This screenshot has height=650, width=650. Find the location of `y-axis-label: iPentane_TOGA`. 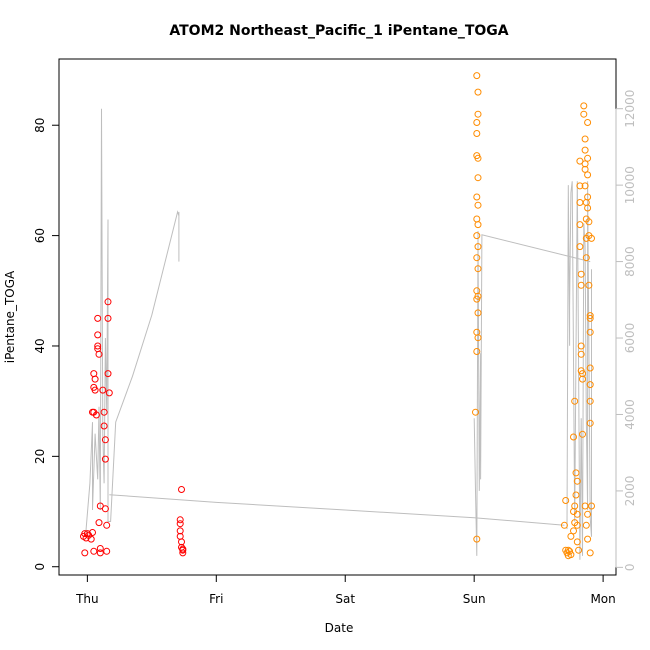

y-axis-label: iPentane_TOGA is located at coordinates (10, 316).